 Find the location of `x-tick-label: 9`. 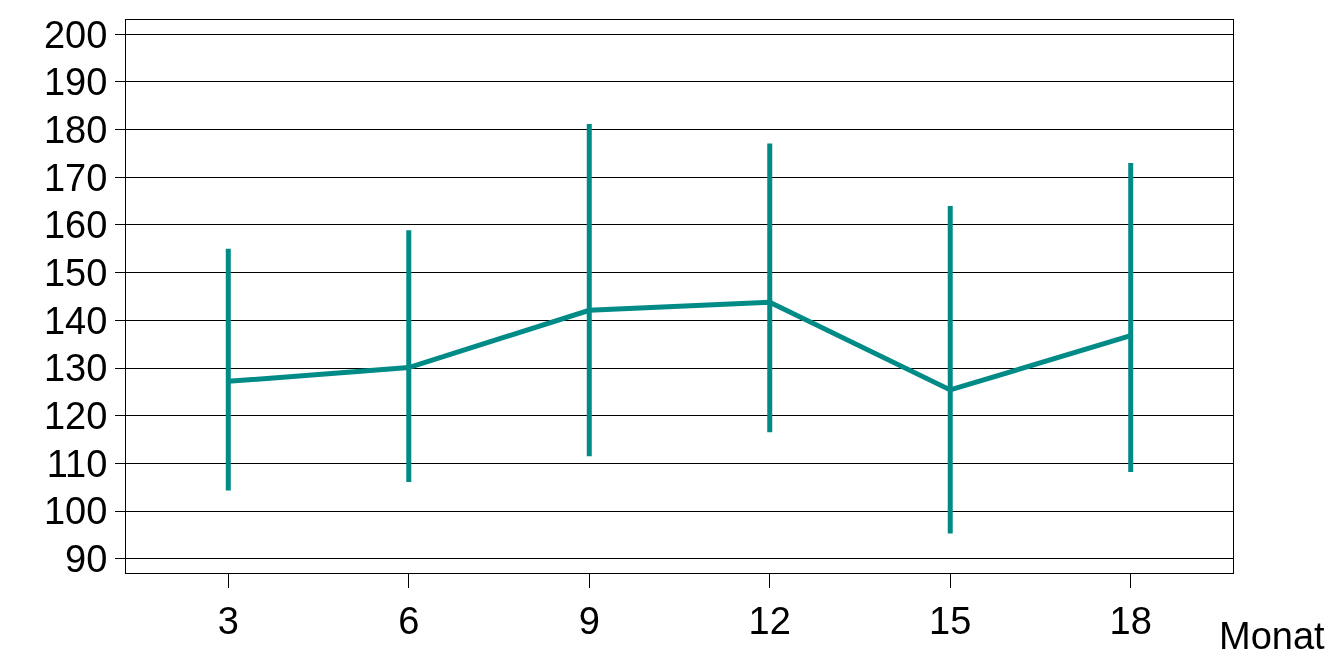

x-tick-label: 9 is located at coordinates (589, 620).